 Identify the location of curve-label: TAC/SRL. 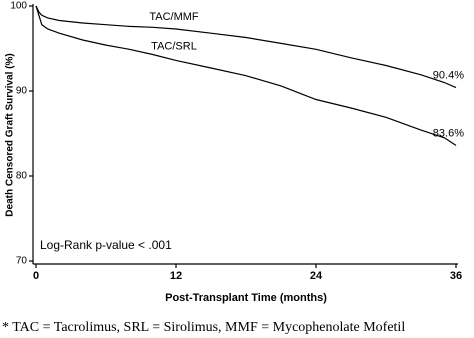
(174, 46).